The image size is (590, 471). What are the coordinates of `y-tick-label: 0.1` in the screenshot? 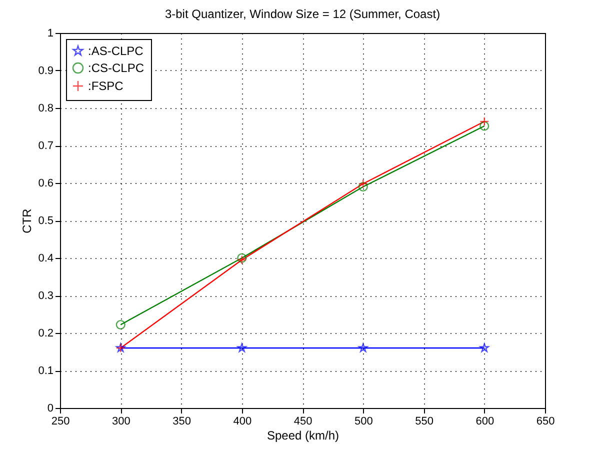 It's located at (46, 371).